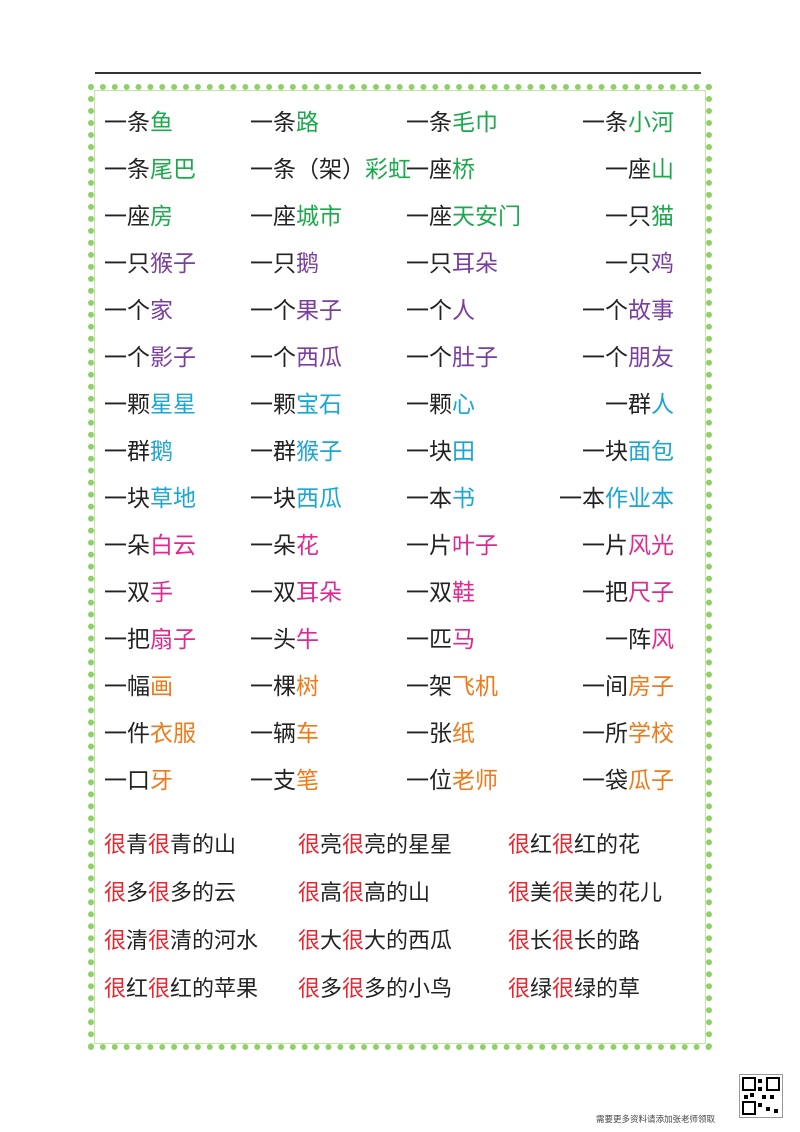 The width and height of the screenshot is (800, 1132). I want to click on measure-phrase: 一阵风, so click(639, 640).